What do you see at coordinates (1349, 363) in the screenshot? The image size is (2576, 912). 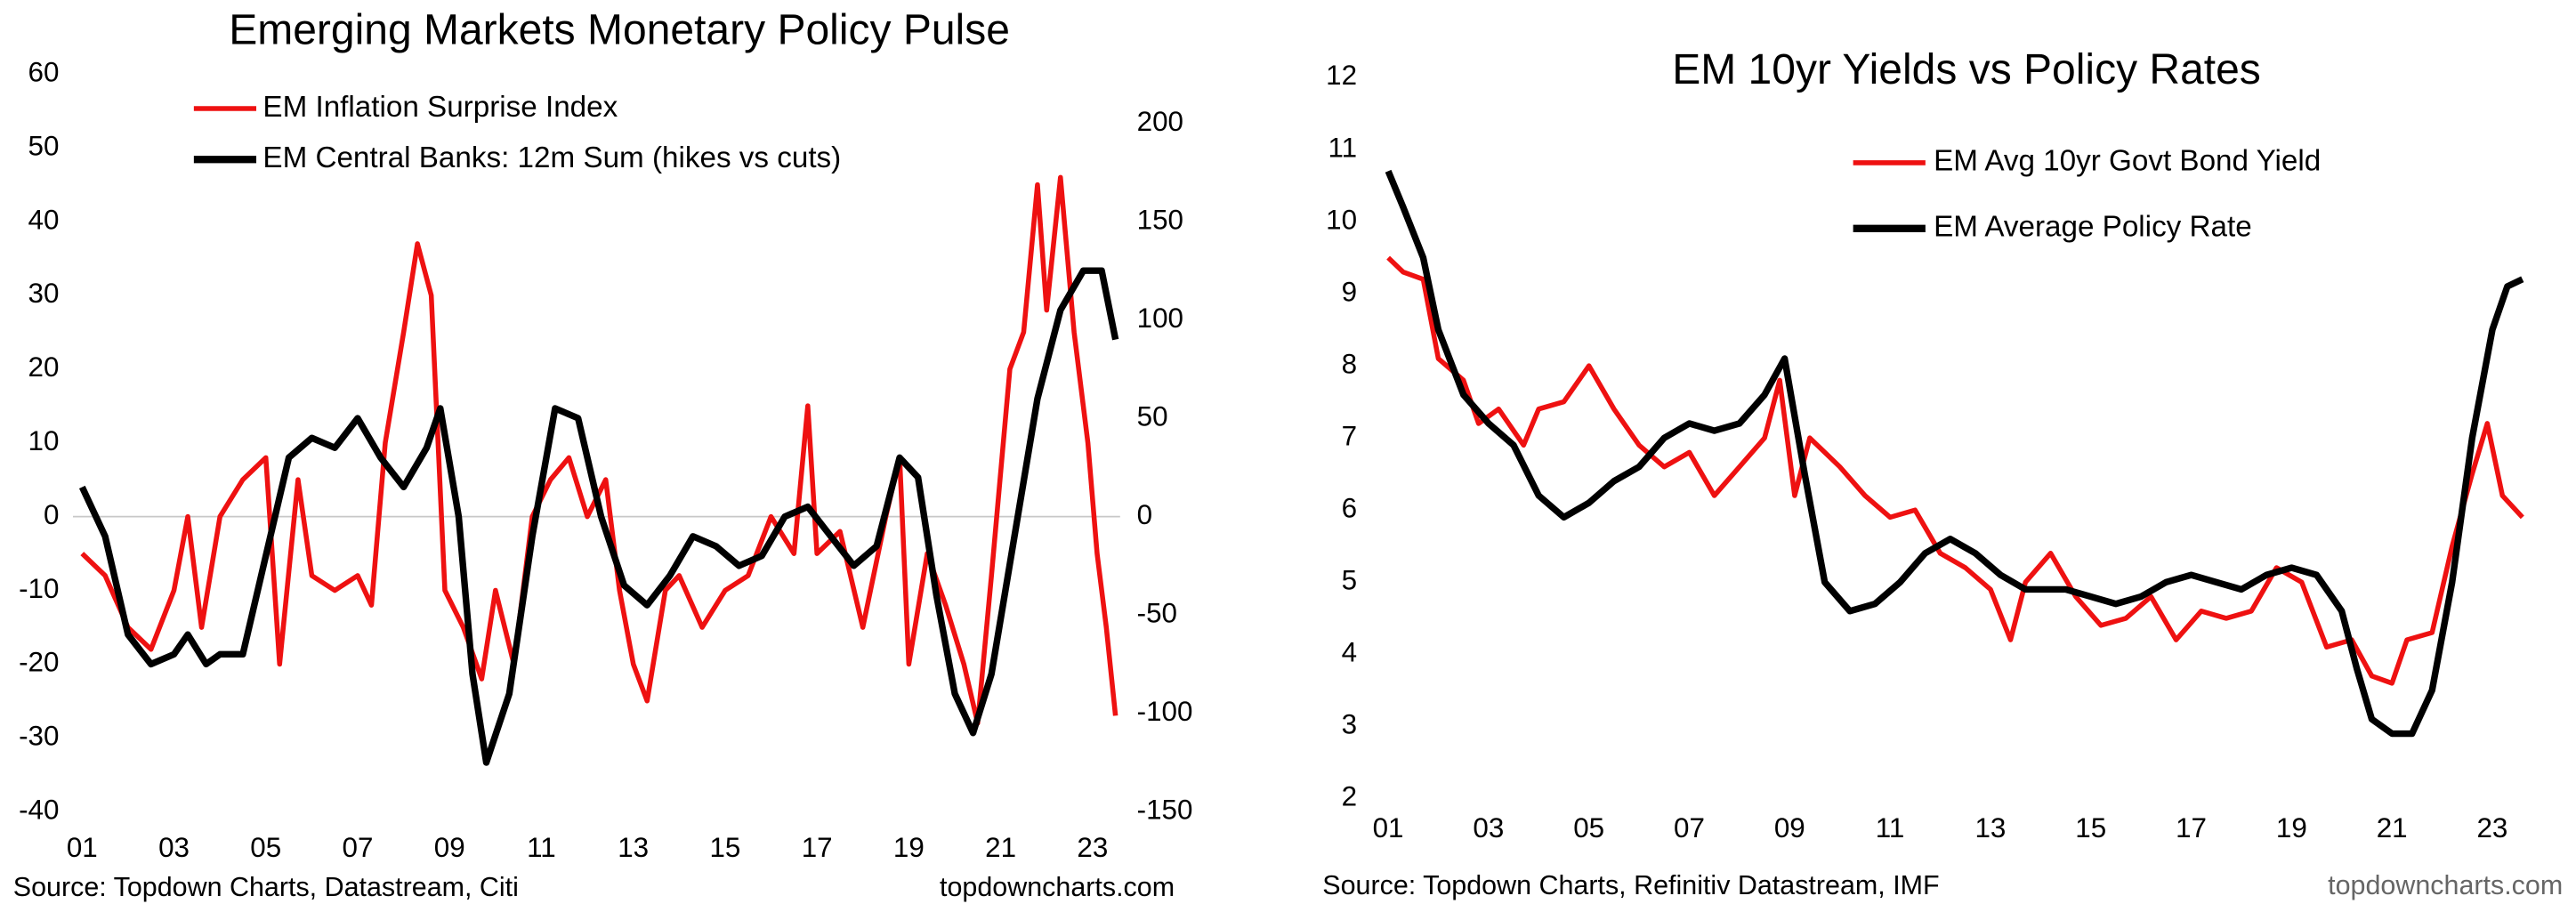 I see `y-tick-label: 8` at bounding box center [1349, 363].